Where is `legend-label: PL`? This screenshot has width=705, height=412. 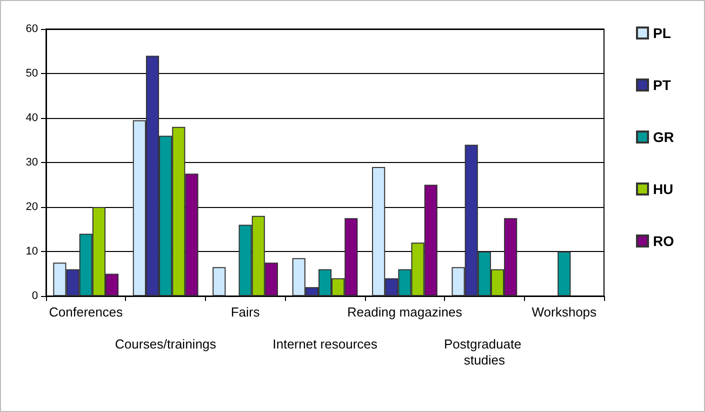 legend-label: PL is located at coordinates (662, 33).